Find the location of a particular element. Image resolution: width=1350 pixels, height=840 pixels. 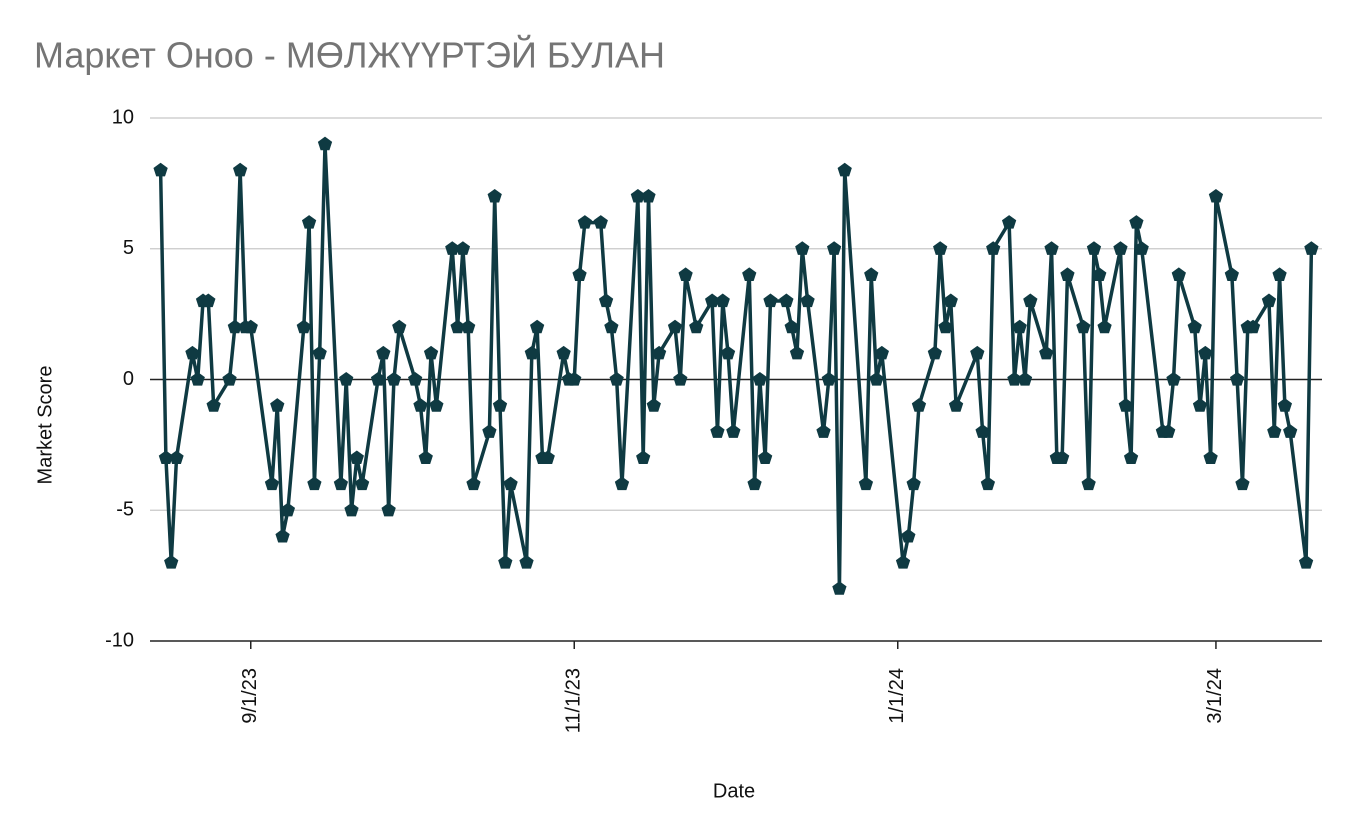

x-tick-label: 9/1/23 is located at coordinates (250, 696).